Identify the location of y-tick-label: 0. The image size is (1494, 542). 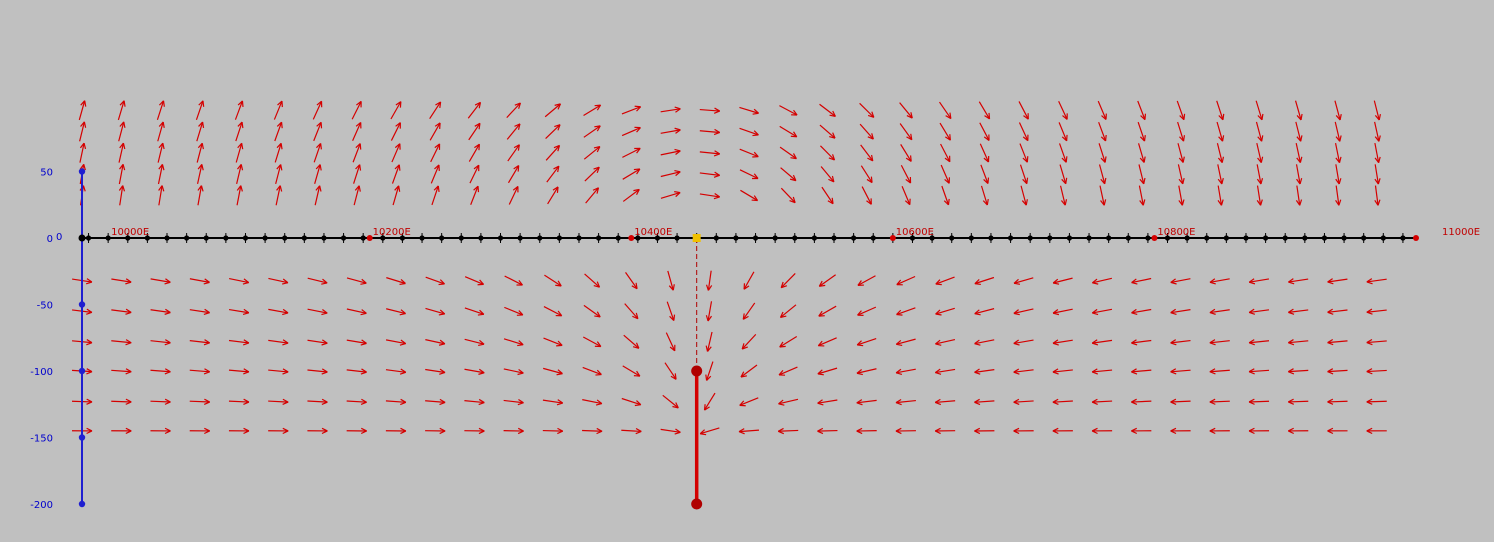
(50, 239).